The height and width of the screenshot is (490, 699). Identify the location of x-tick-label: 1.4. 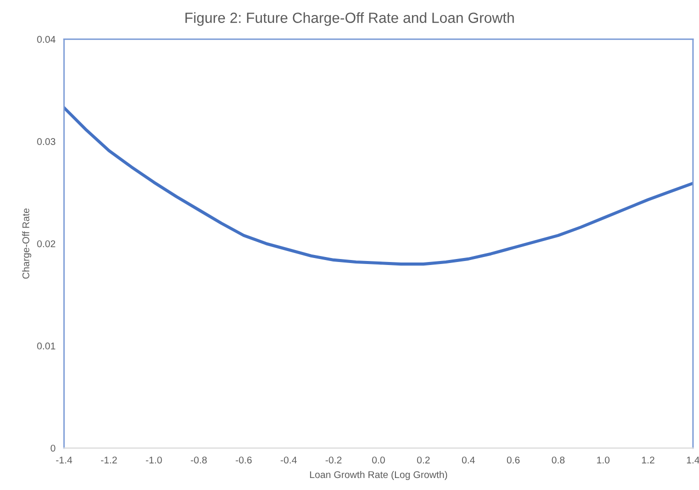
(692, 460).